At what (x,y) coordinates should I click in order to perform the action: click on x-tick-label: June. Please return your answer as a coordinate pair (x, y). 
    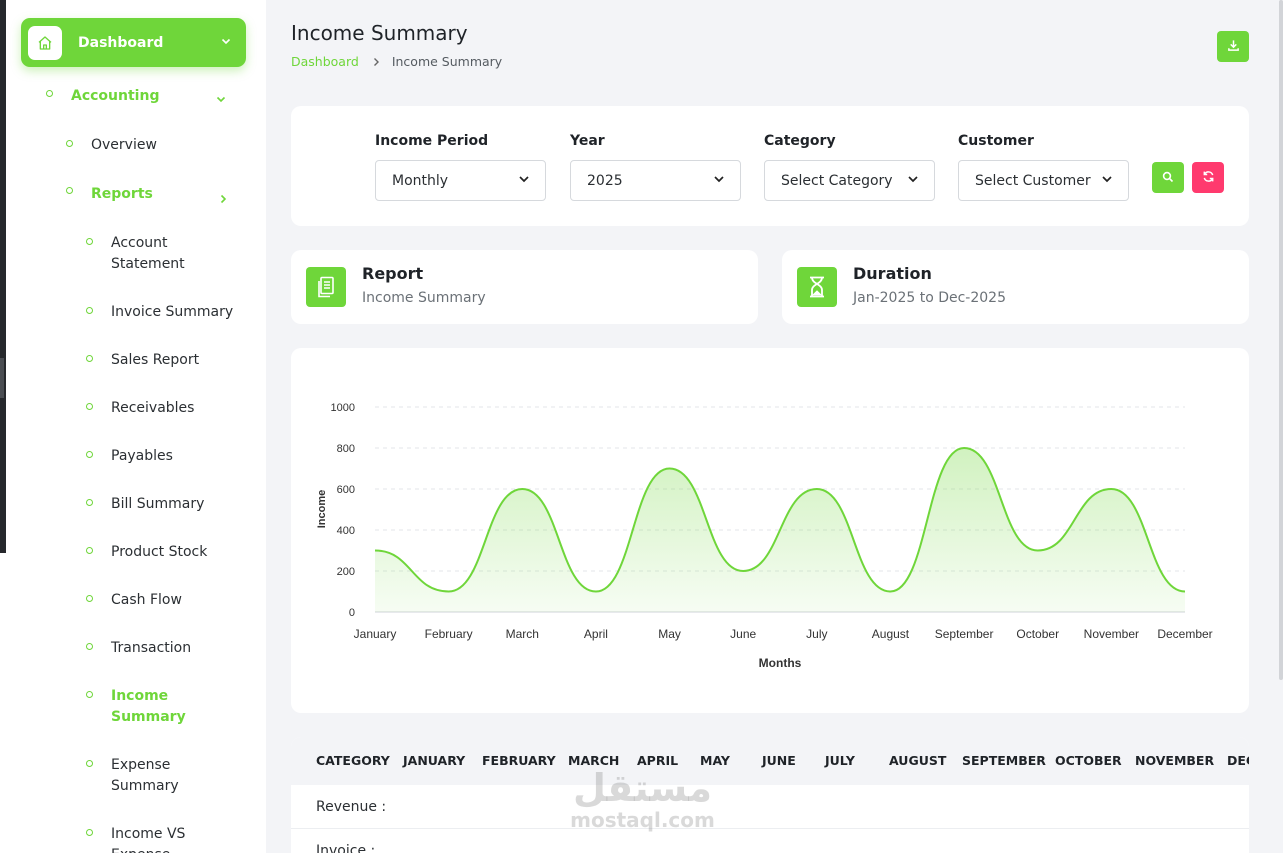
    Looking at the image, I should click on (743, 634).